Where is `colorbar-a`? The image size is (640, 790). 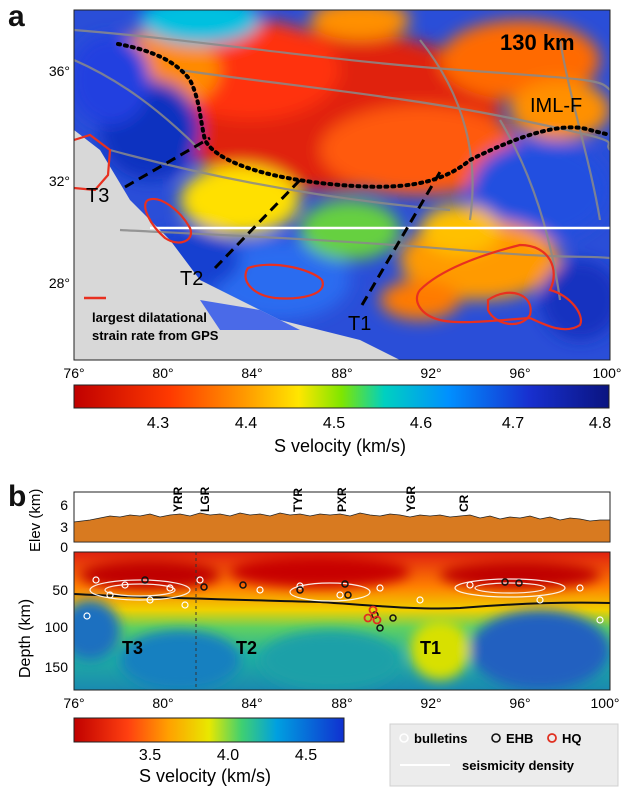 colorbar-a is located at coordinates (341, 396).